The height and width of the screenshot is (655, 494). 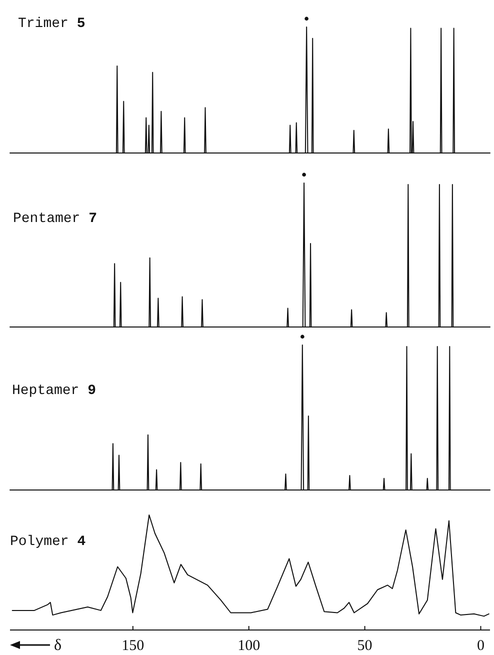 What do you see at coordinates (480, 646) in the screenshot?
I see `x-tick-label: 0` at bounding box center [480, 646].